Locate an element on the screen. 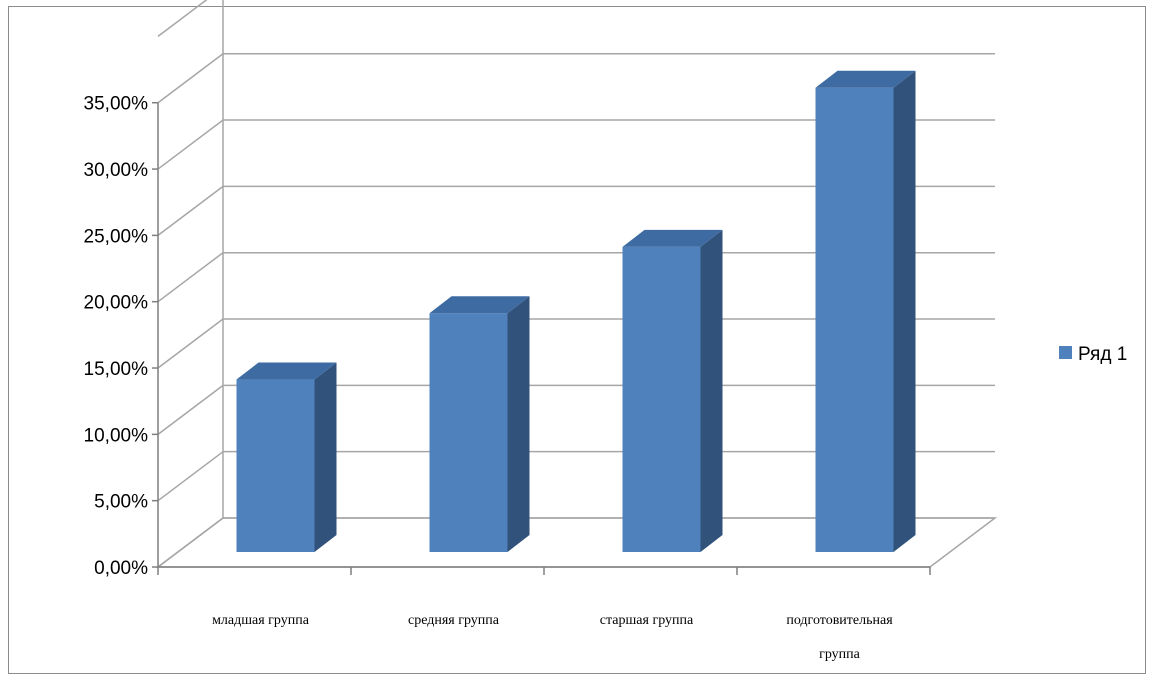  y-tick-label: 10,00% is located at coordinates (116, 435).